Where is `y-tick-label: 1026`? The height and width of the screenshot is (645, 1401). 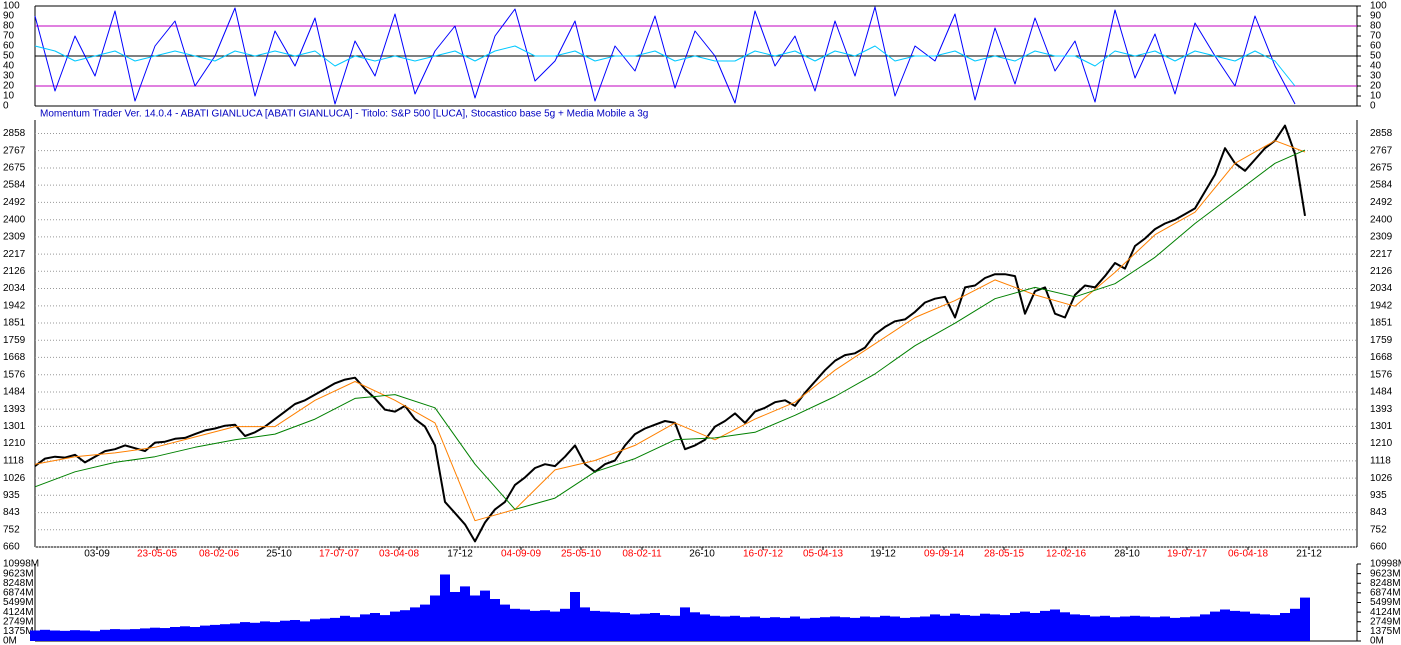
y-tick-label: 1026 is located at coordinates (14, 478).